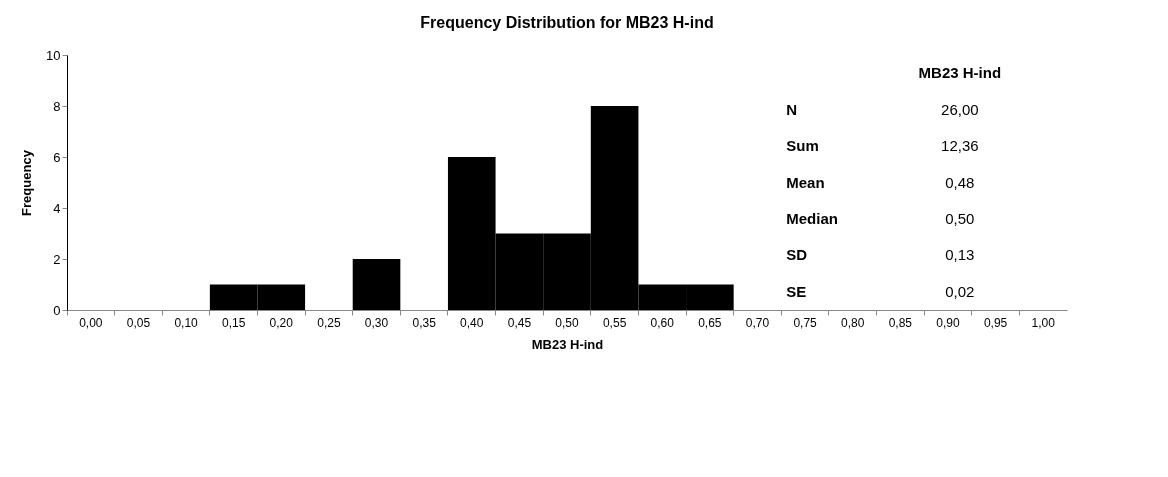 This screenshot has width=1168, height=477. Describe the element at coordinates (797, 255) in the screenshot. I see `annotation: SD` at that location.